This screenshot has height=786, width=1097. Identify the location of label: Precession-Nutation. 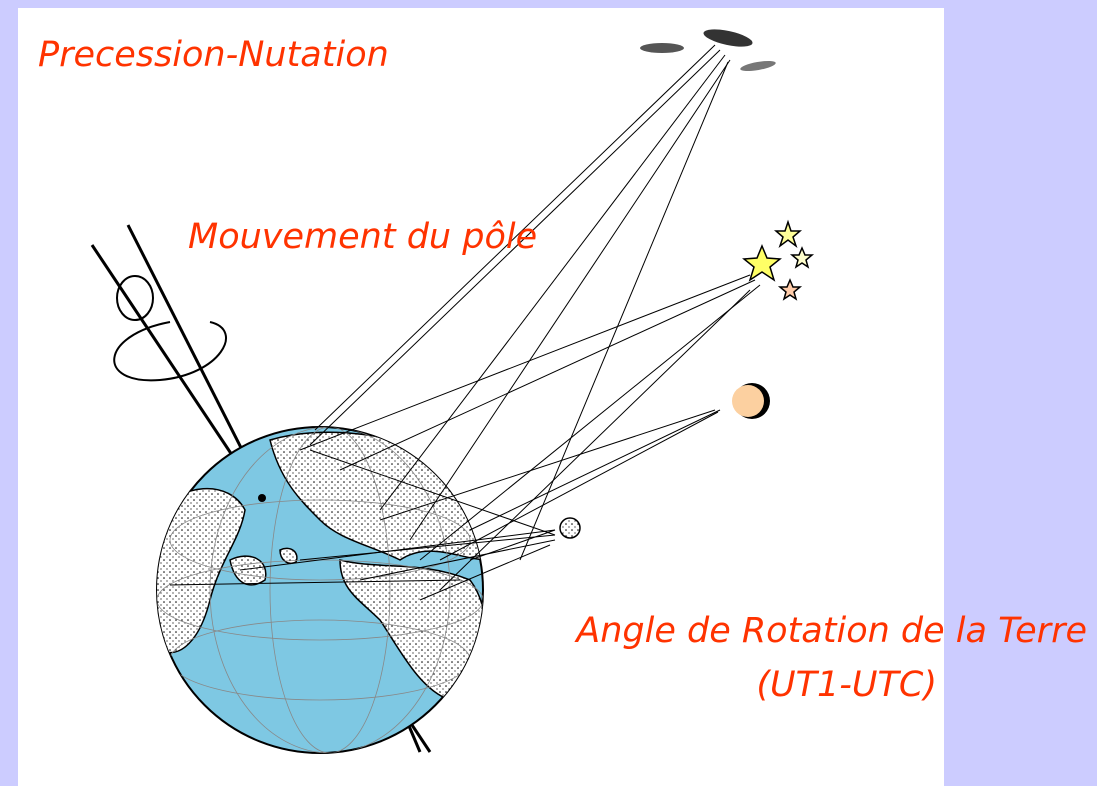
(213, 55).